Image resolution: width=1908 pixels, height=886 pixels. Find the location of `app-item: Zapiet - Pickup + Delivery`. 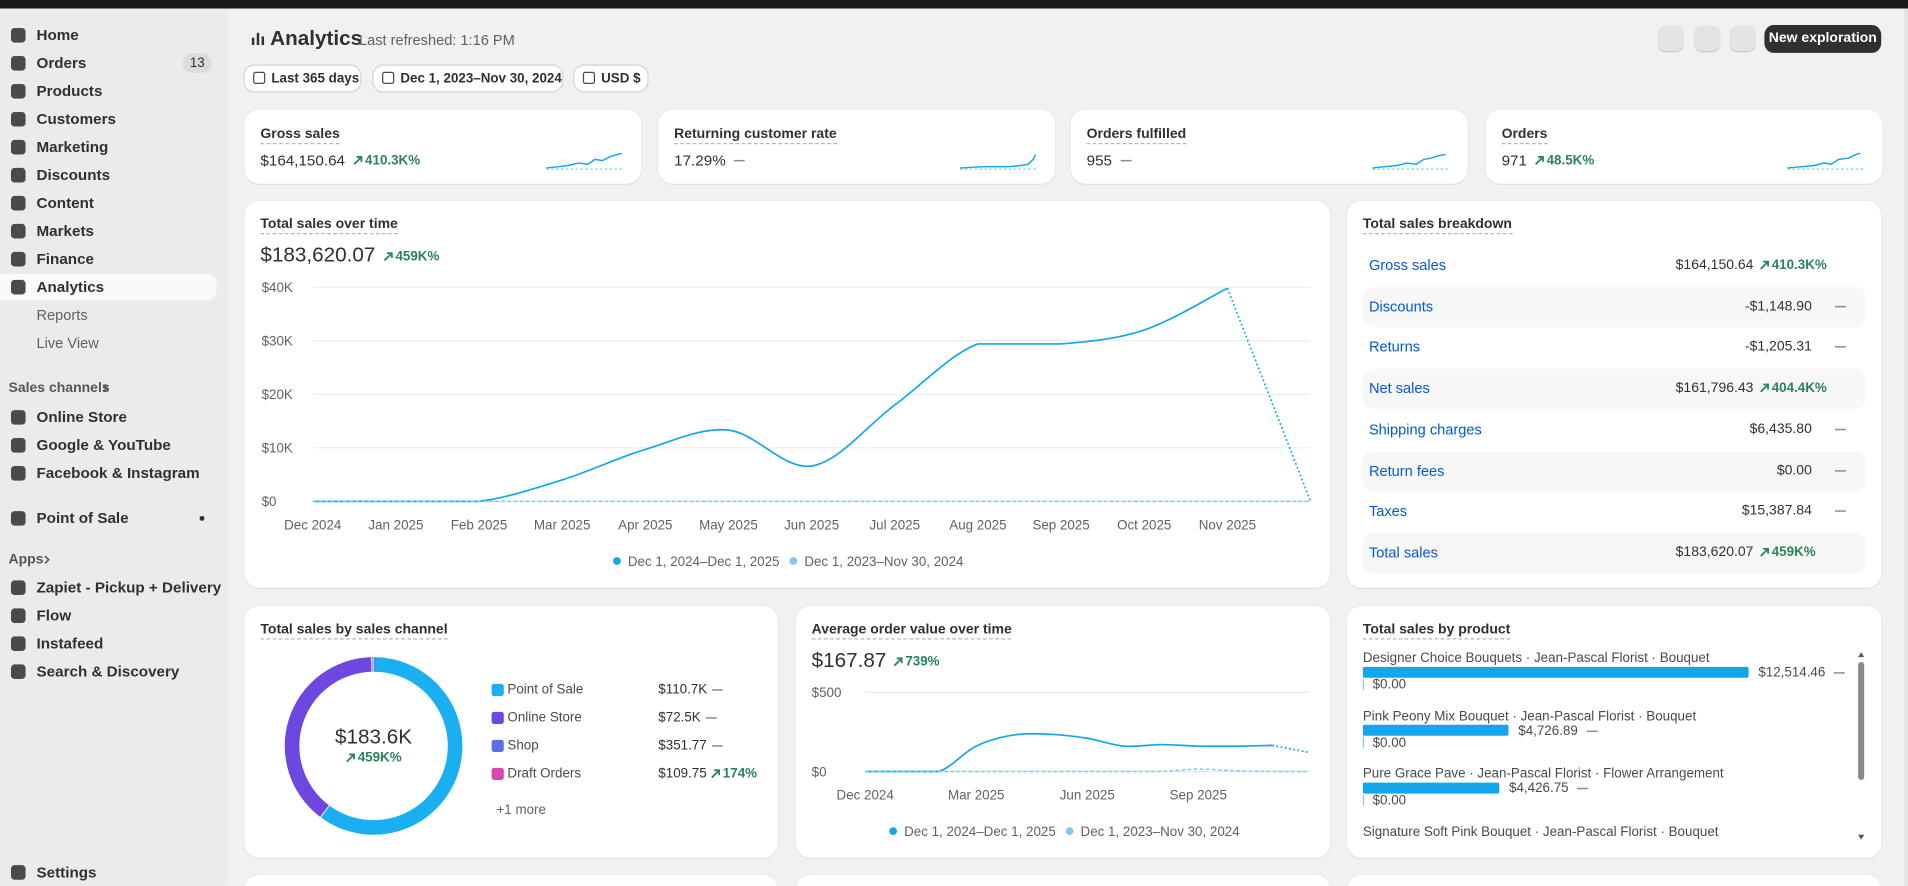

app-item: Zapiet - Pickup + Delivery is located at coordinates (129, 588).